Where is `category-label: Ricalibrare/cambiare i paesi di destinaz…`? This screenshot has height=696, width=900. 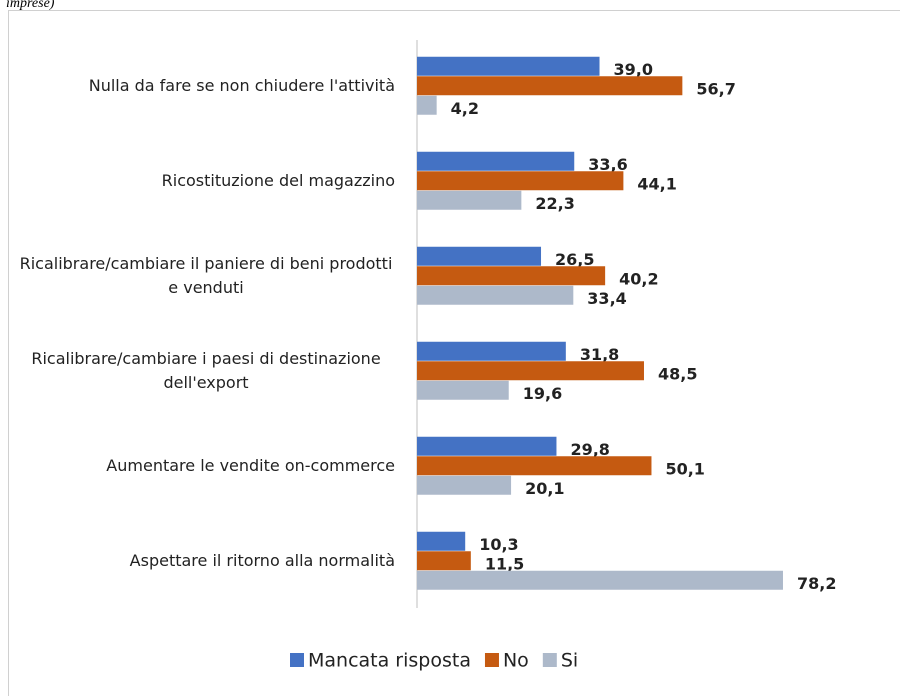 category-label: Ricalibrare/cambiare i paesi di destinaz… is located at coordinates (197, 371).